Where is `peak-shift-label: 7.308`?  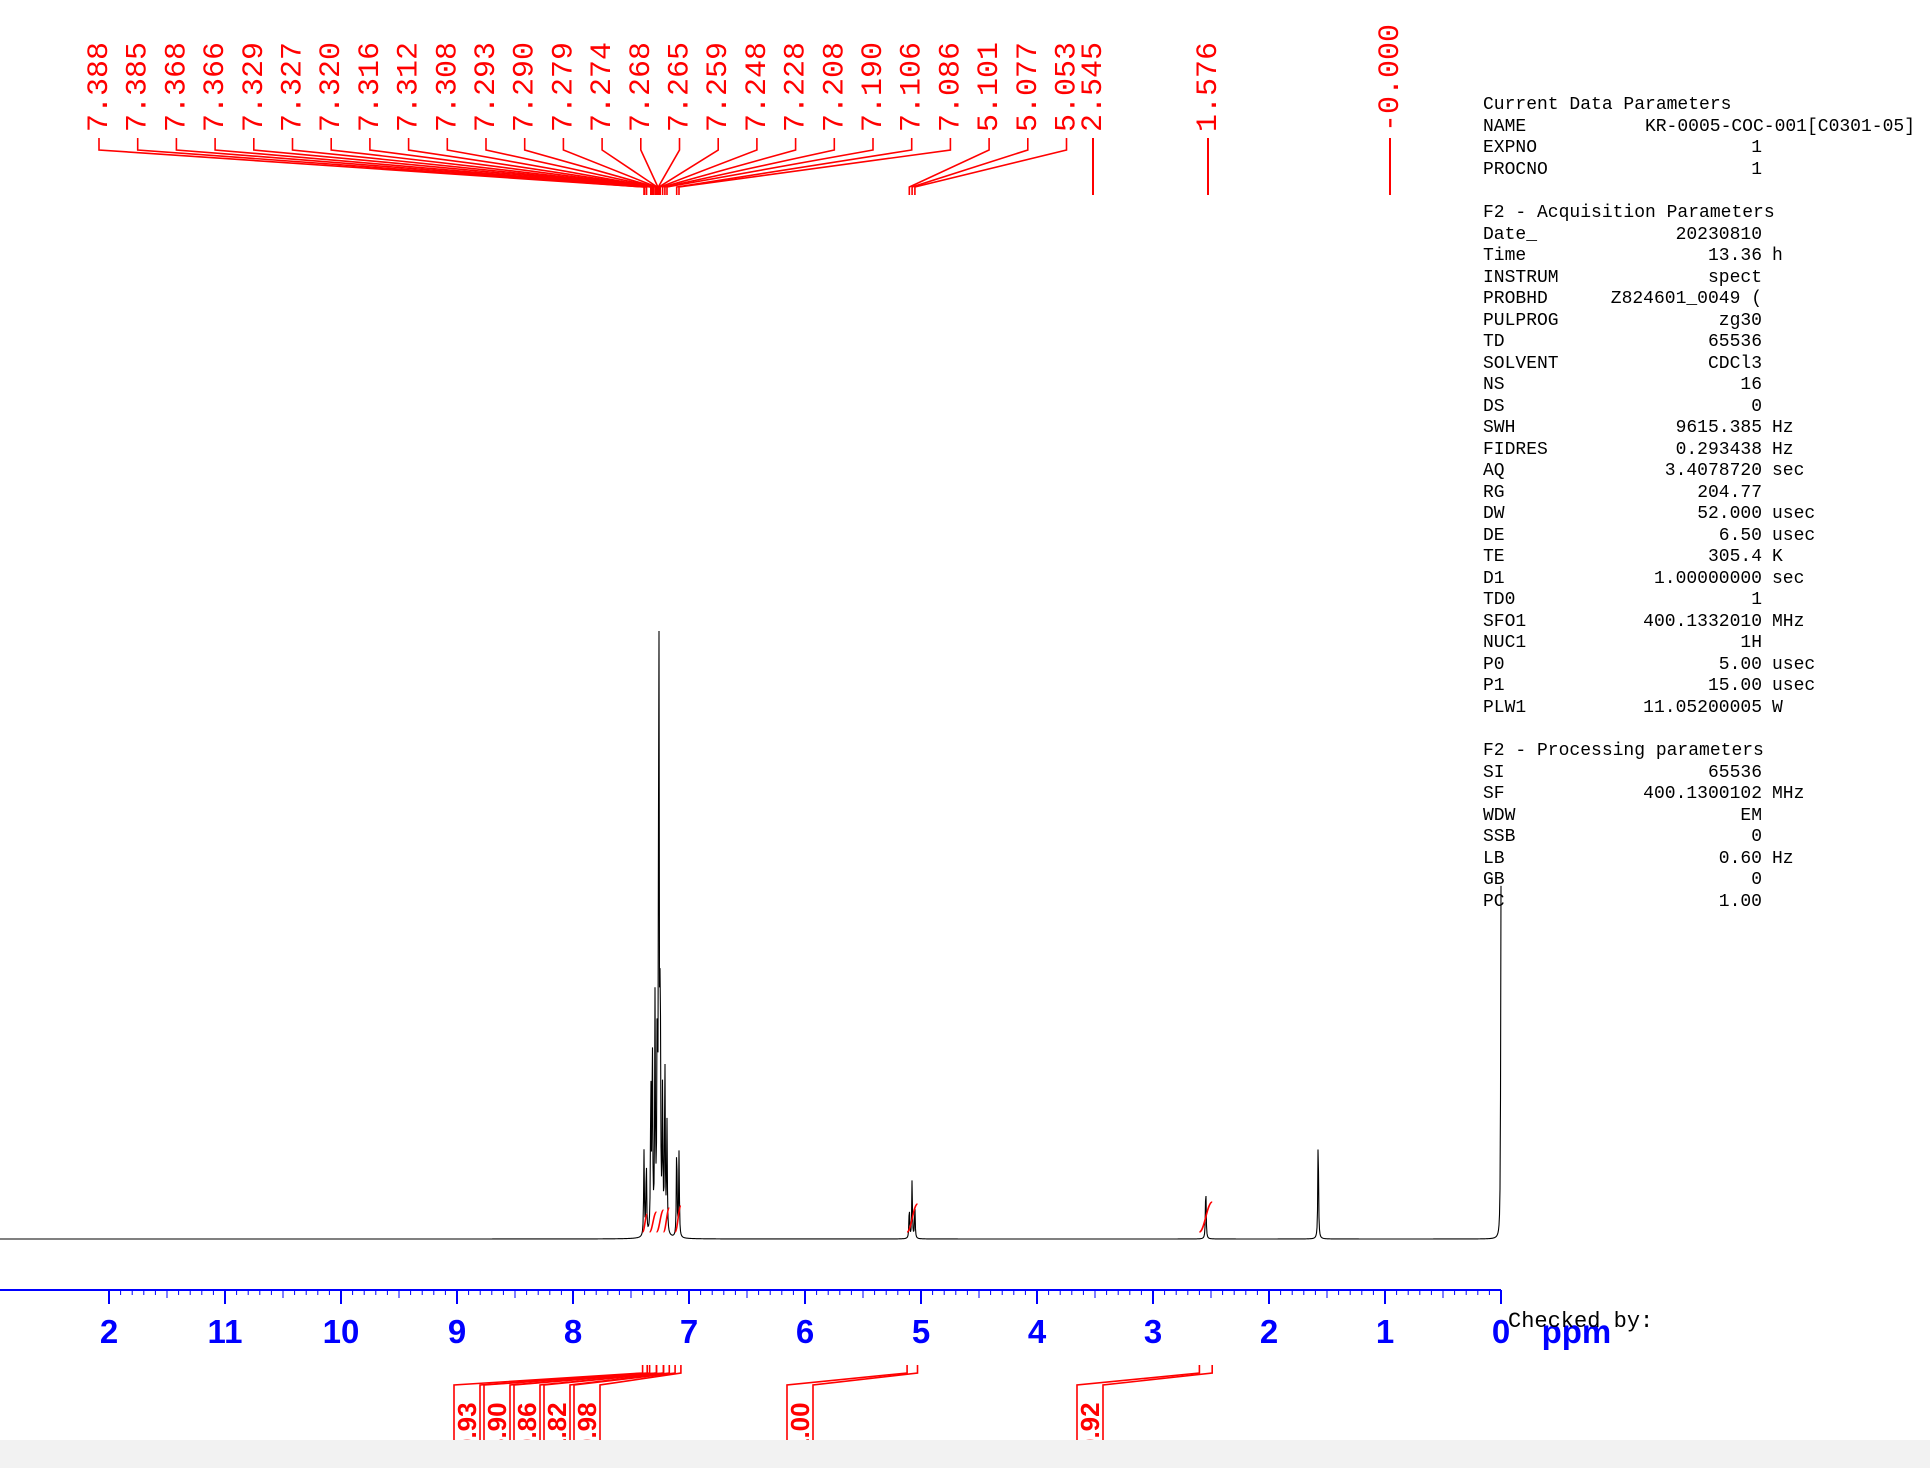 peak-shift-label: 7.308 is located at coordinates (448, 87).